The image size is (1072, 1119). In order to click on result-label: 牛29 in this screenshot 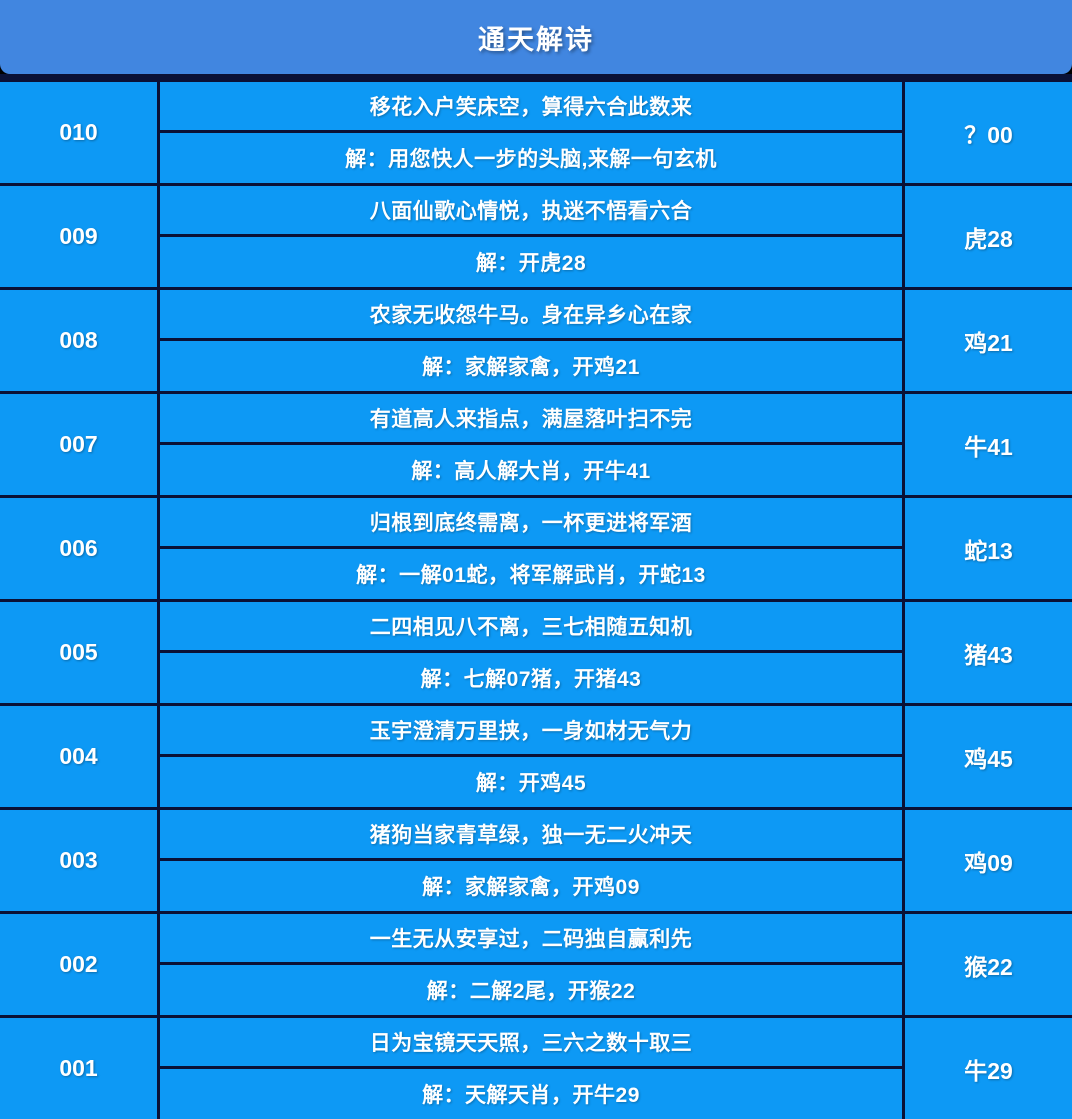, I will do `click(988, 1069)`.